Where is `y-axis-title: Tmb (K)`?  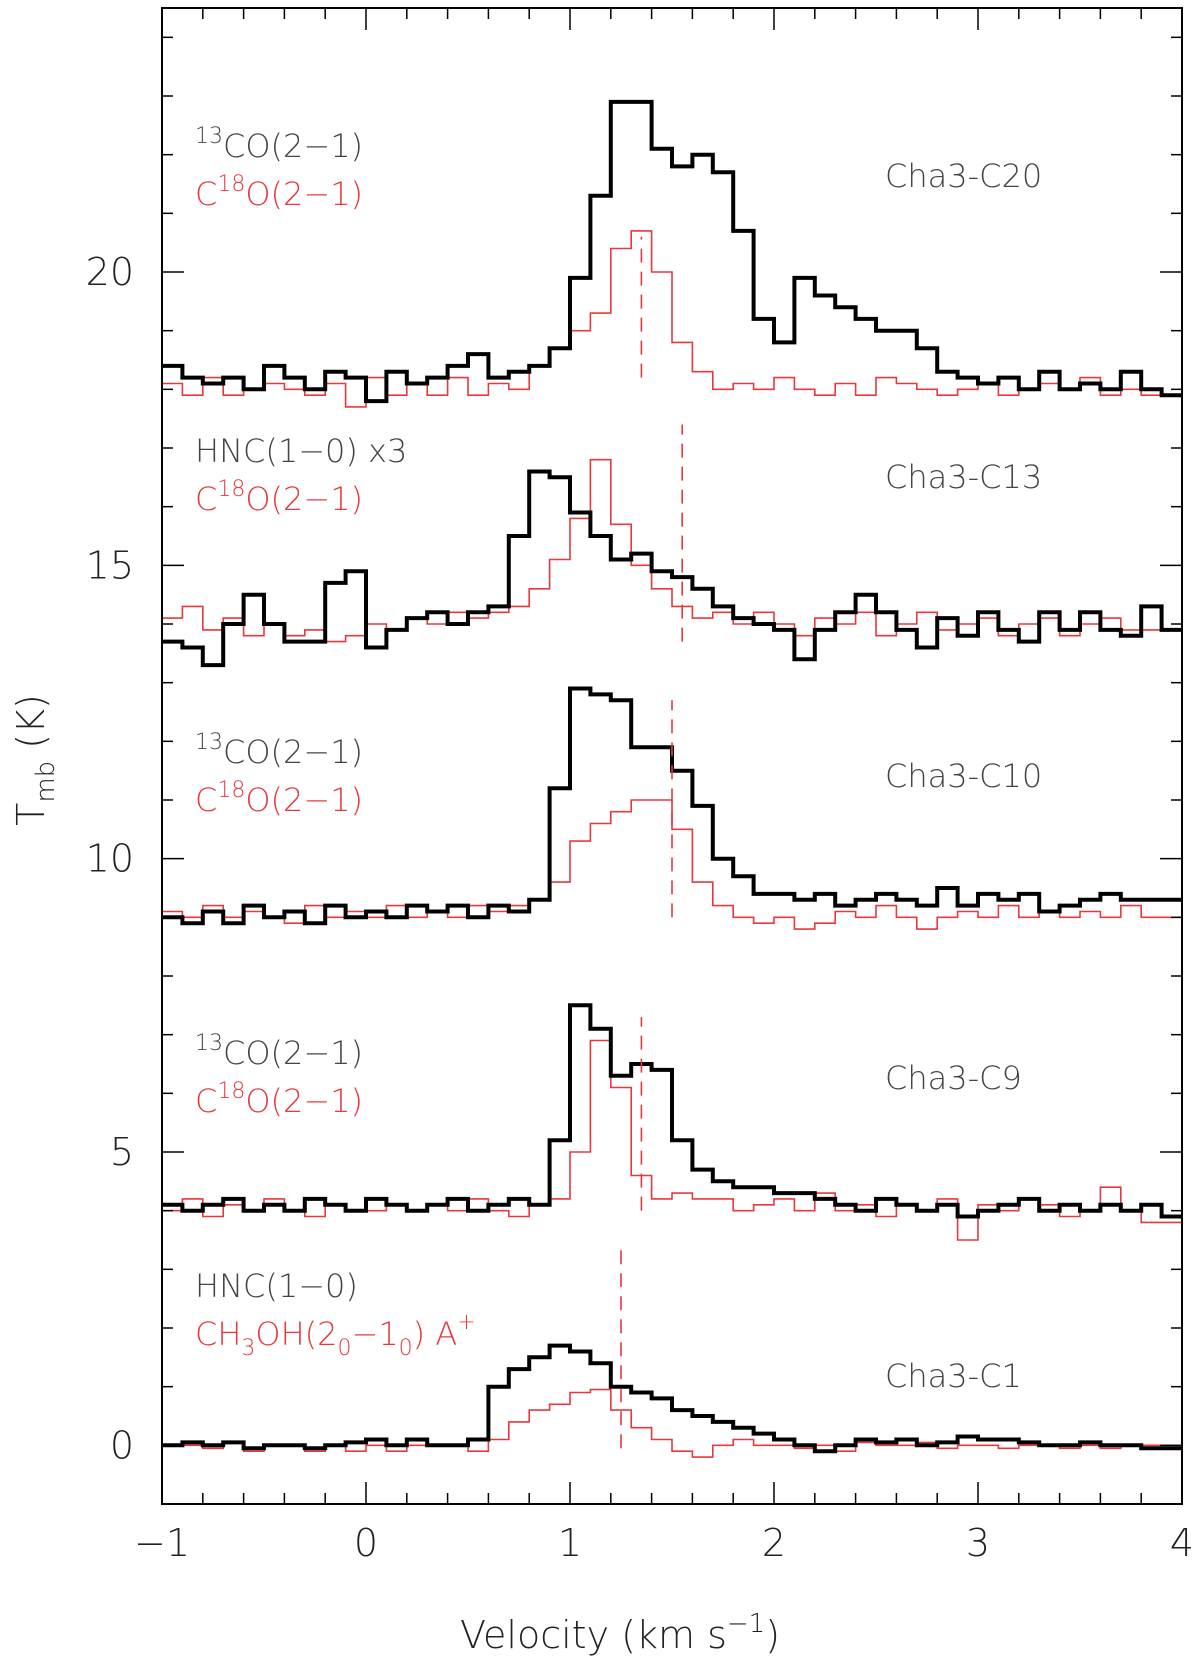
y-axis-title: Tmb (K) is located at coordinates (35, 760).